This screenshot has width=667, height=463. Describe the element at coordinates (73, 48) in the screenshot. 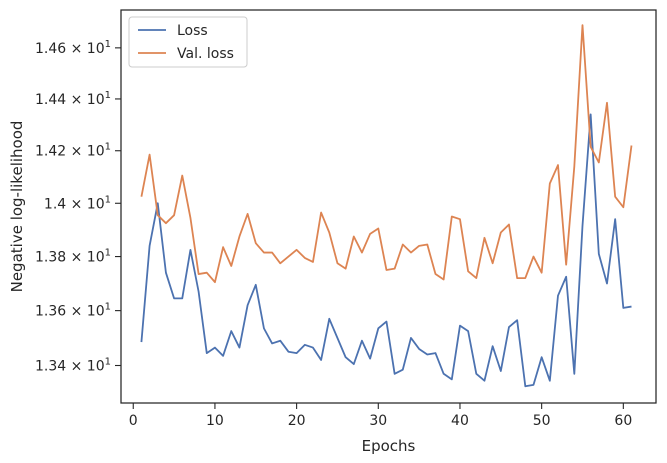

I see `y-tick-label: 1.46 × 10¹` at that location.